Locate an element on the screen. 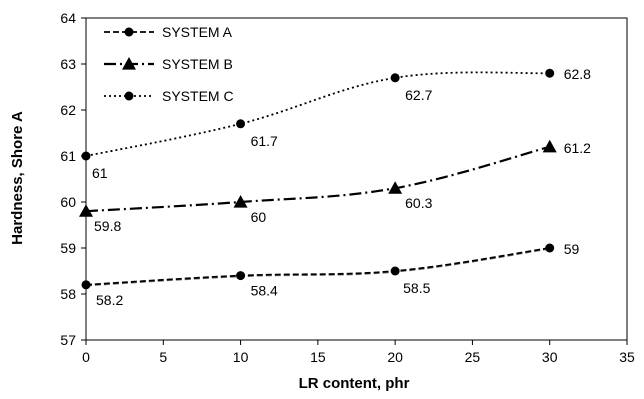 The height and width of the screenshot is (399, 644). x-tick-label: 35 is located at coordinates (627, 357).